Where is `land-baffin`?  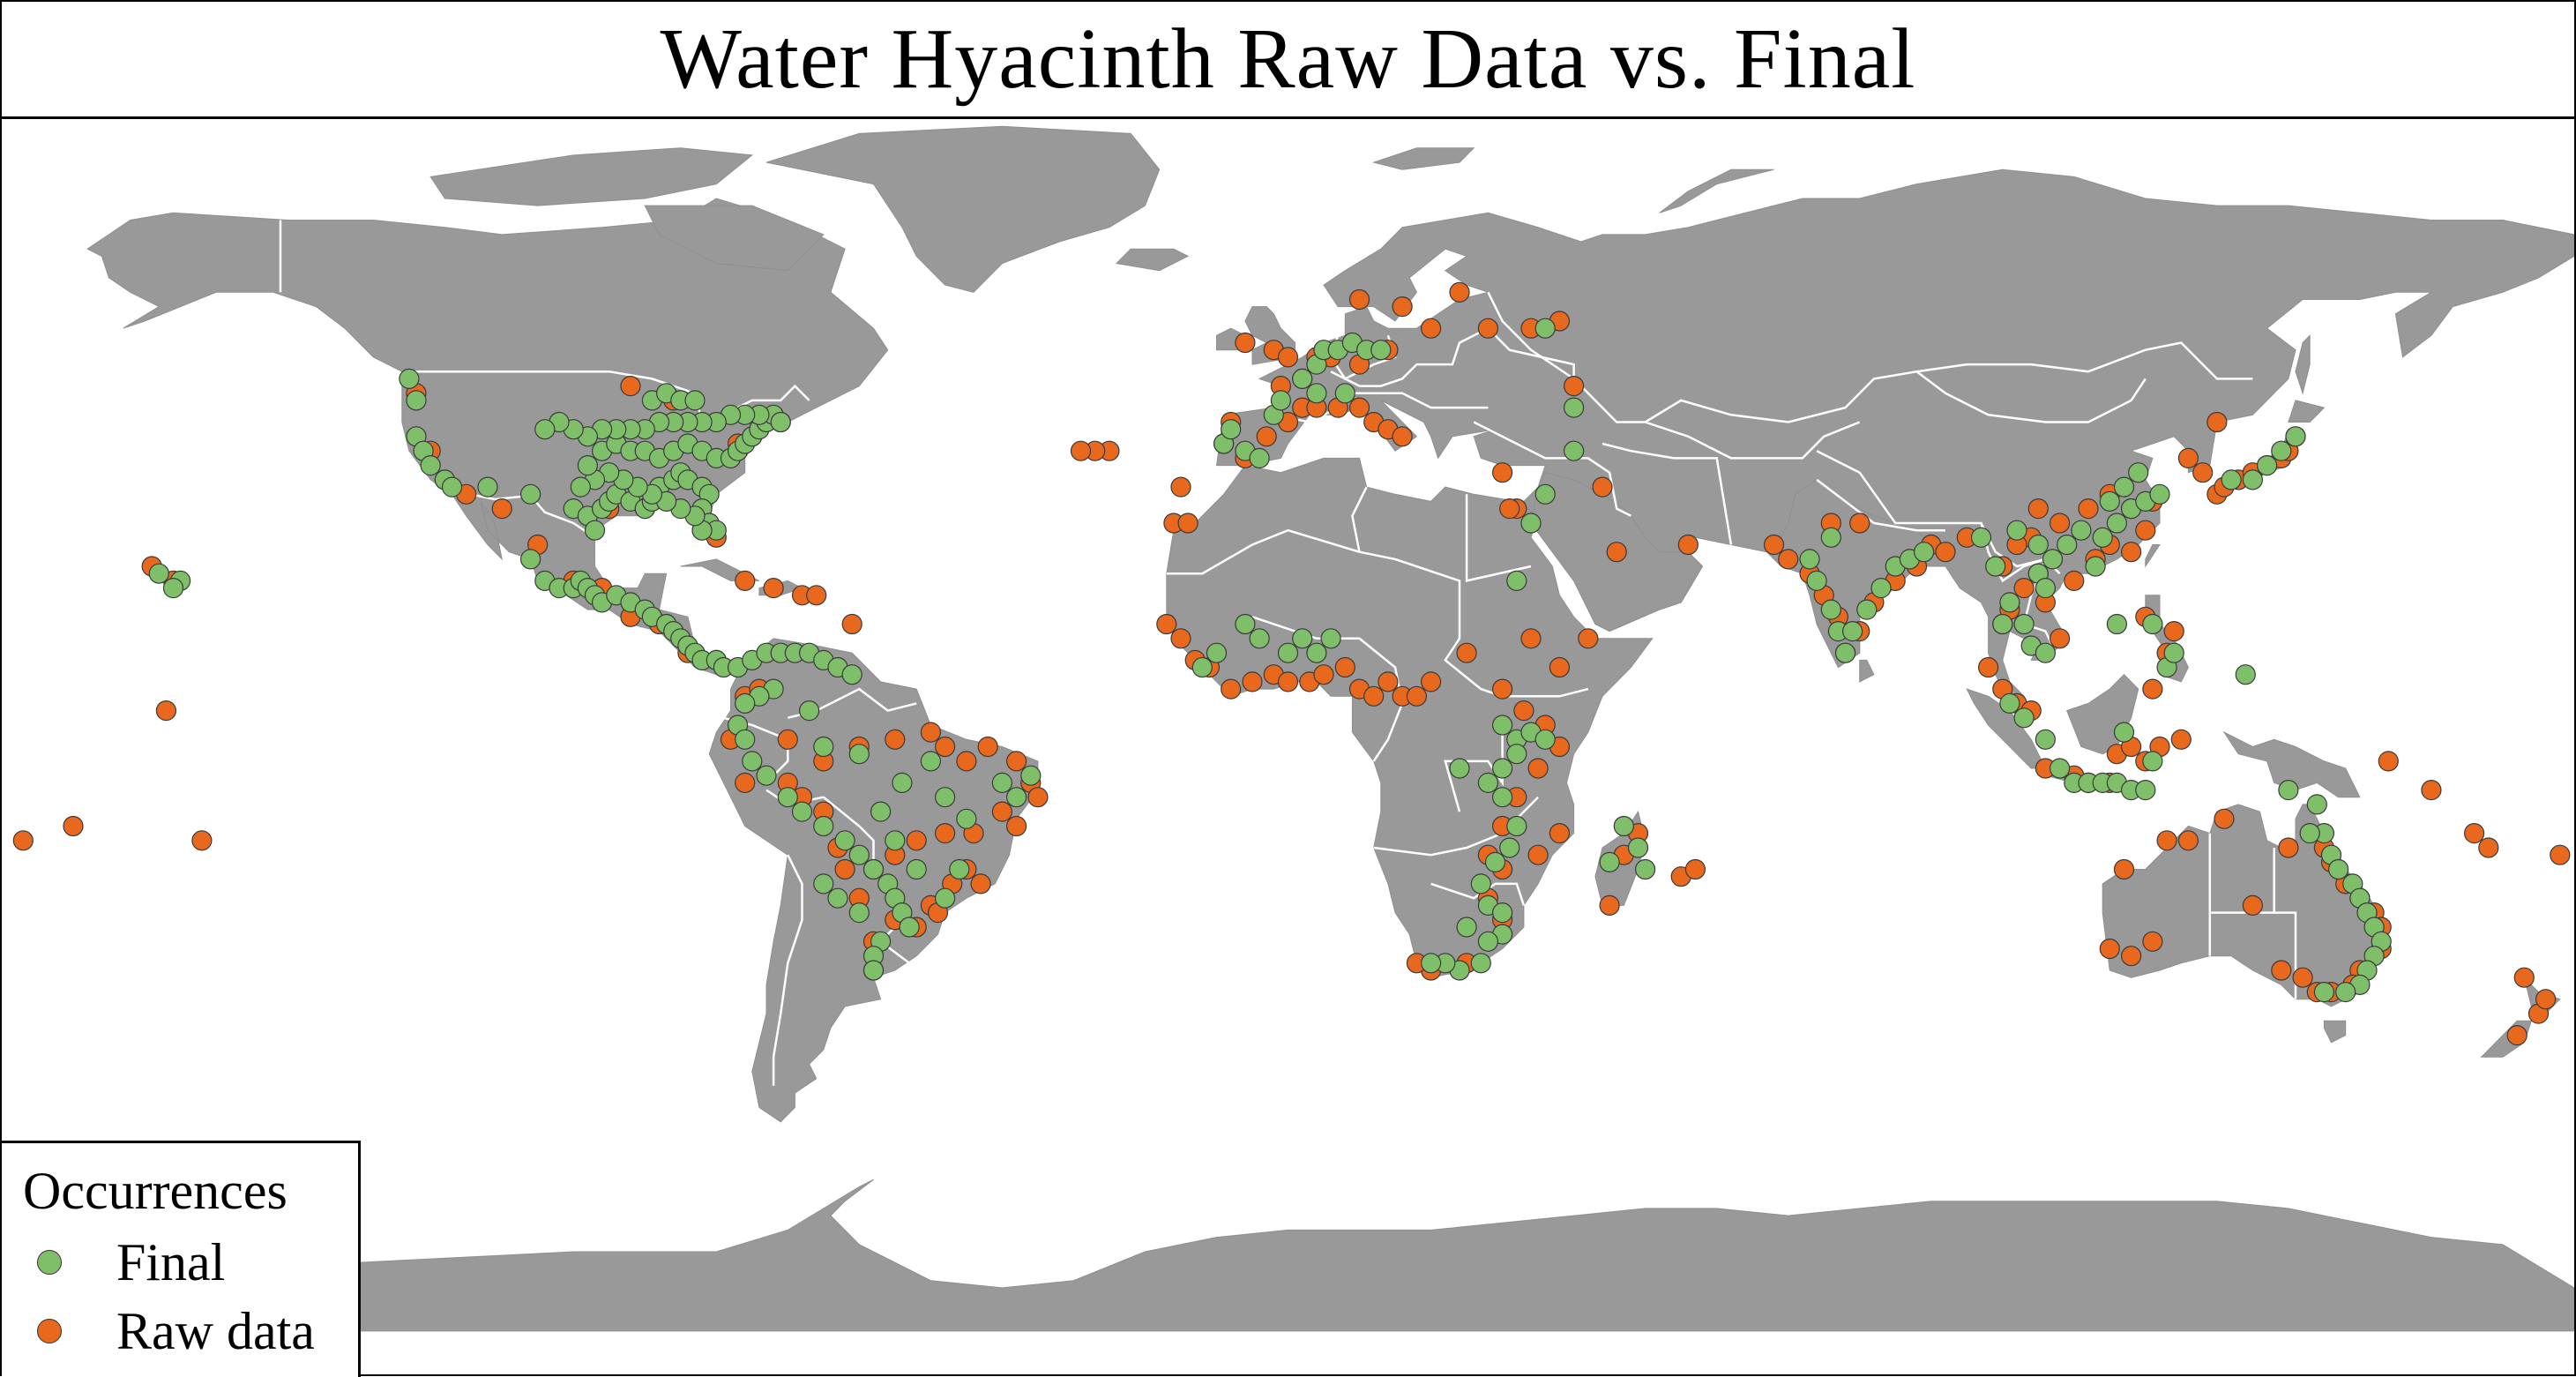 land-baffin is located at coordinates (734, 238).